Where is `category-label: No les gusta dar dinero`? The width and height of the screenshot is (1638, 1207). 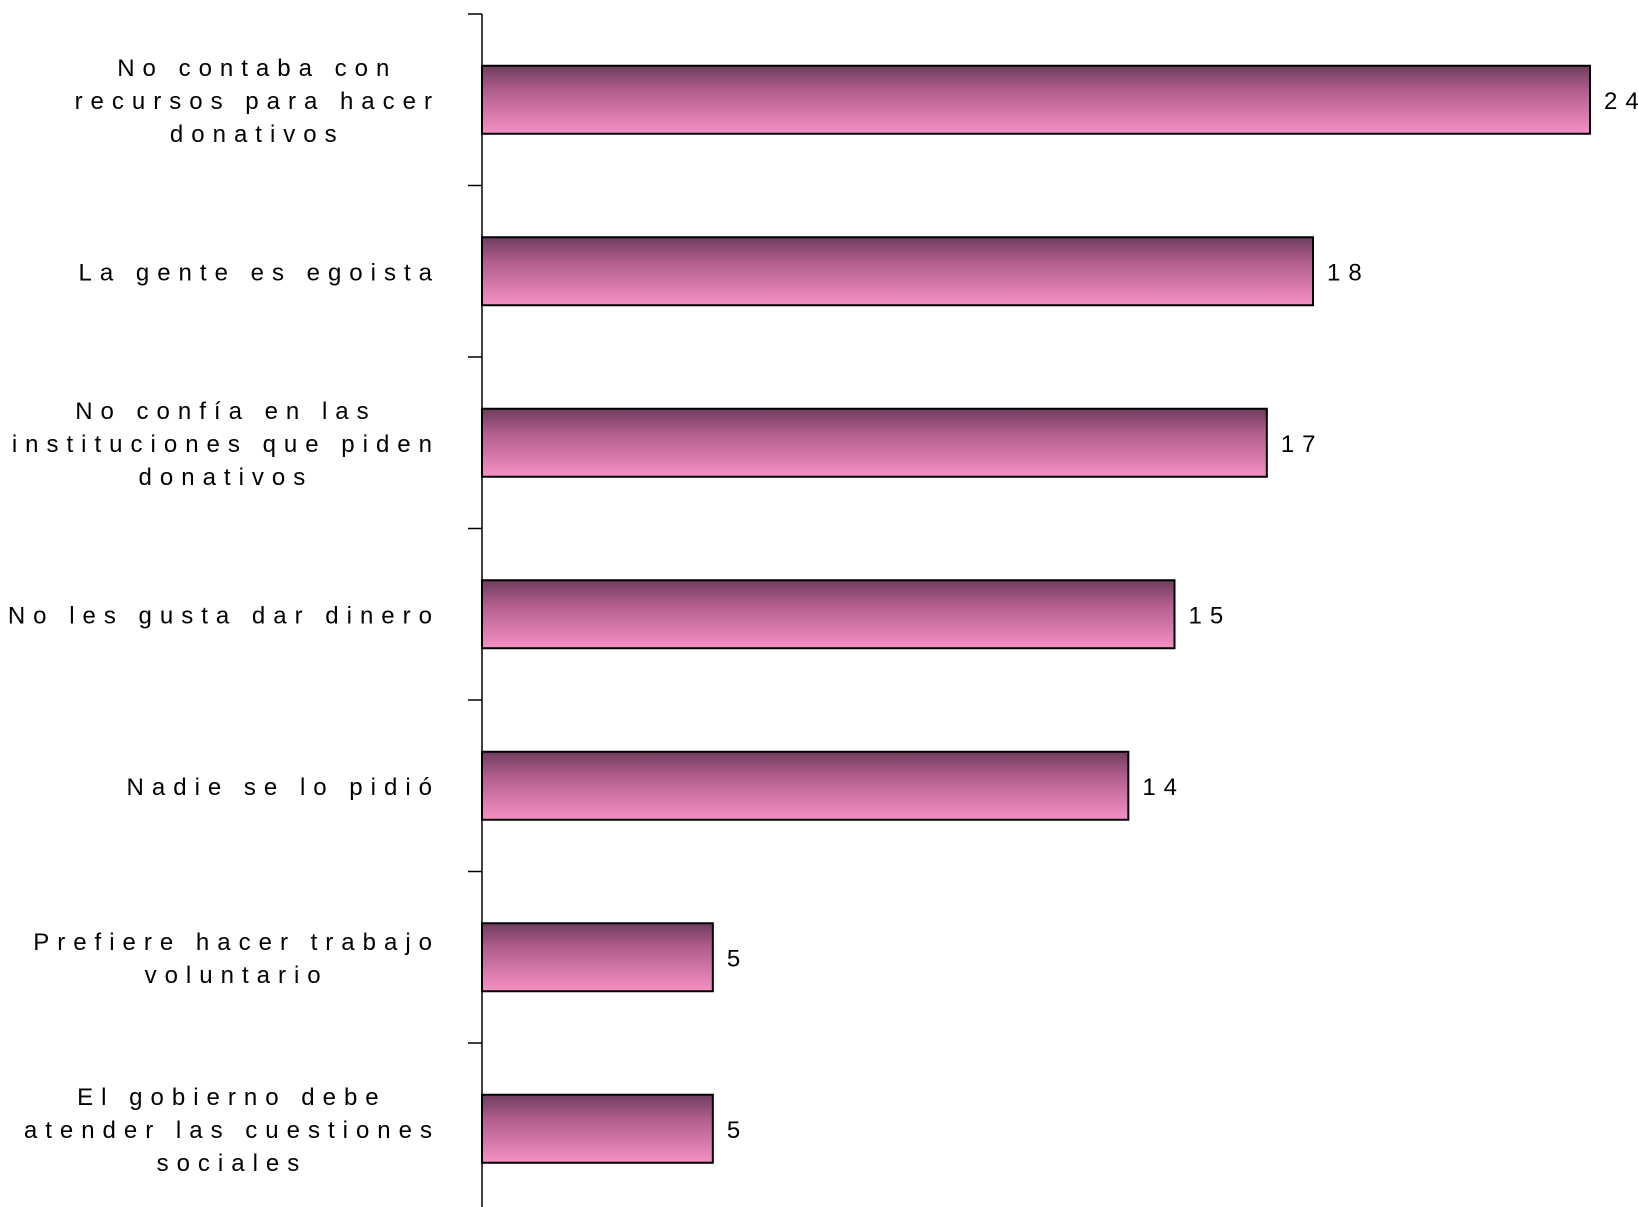 category-label: No les gusta dar dinero is located at coordinates (224, 615).